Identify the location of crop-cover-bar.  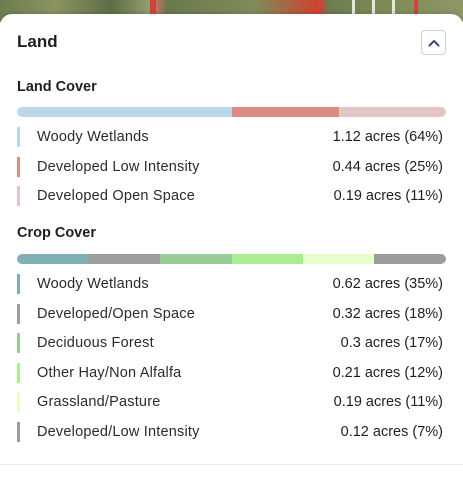
(231, 259).